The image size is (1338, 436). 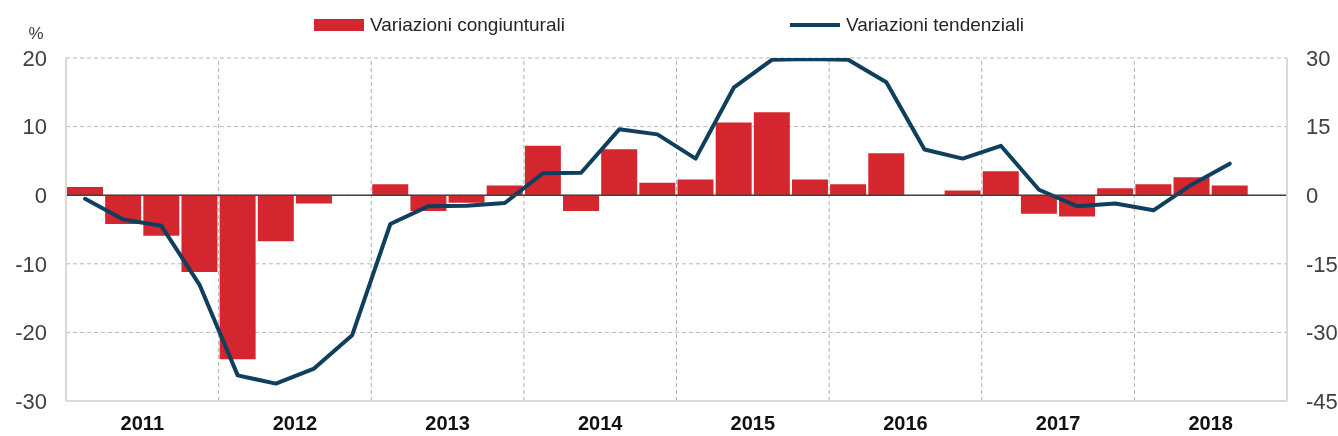 What do you see at coordinates (34, 127) in the screenshot?
I see `y-tick-label: 10` at bounding box center [34, 127].